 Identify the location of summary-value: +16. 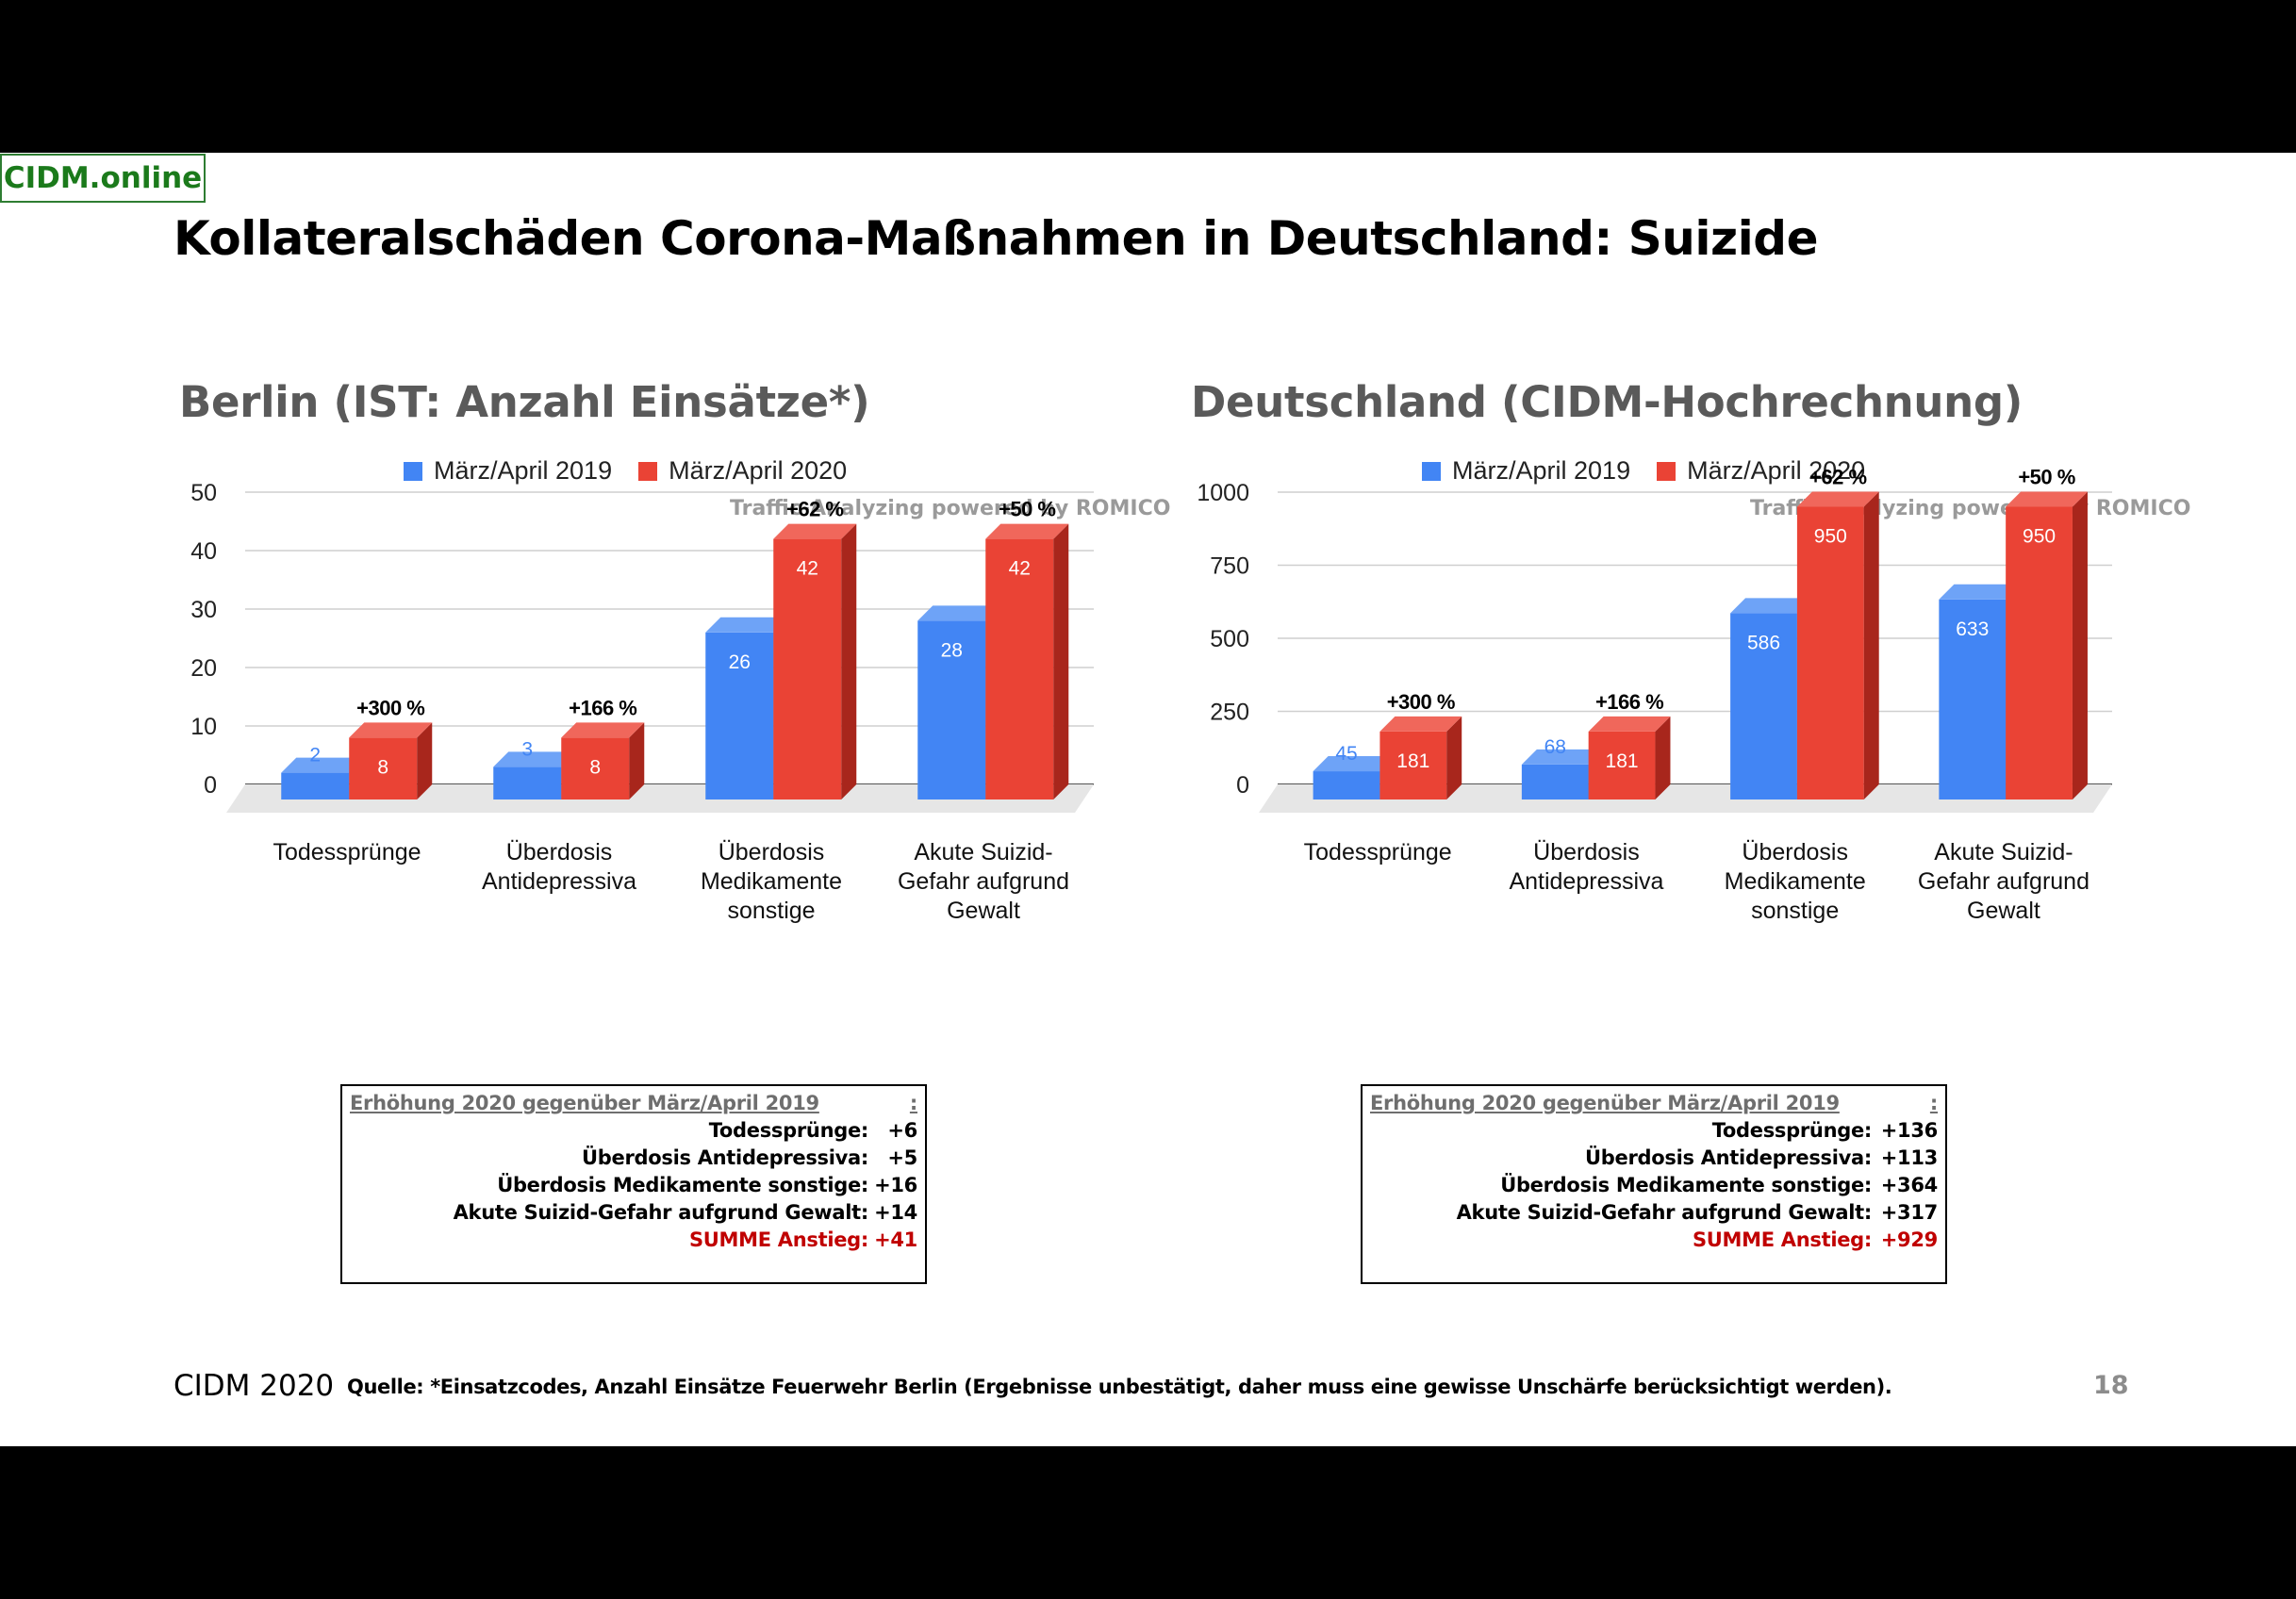
(895, 1185).